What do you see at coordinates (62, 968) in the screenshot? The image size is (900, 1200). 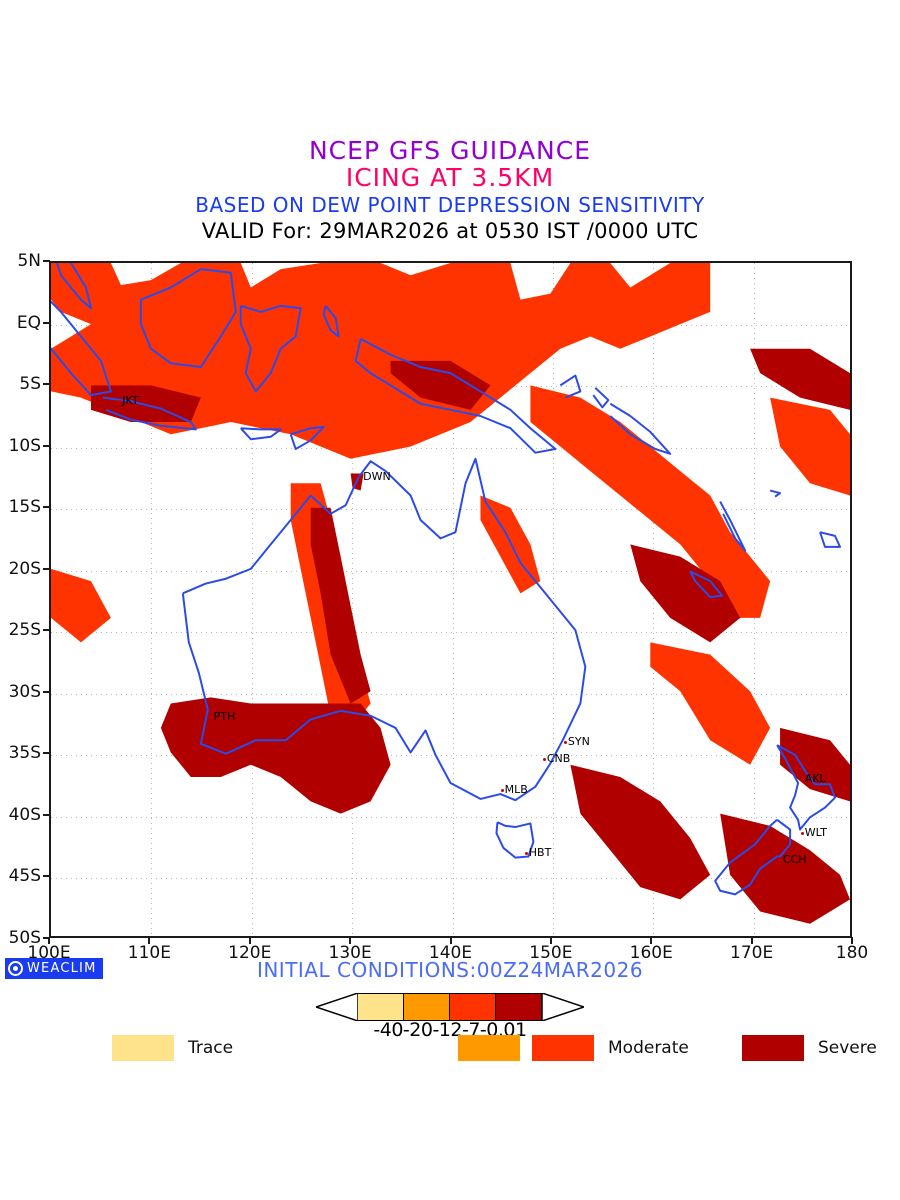 I see `weaclim-label: WEACLIM` at bounding box center [62, 968].